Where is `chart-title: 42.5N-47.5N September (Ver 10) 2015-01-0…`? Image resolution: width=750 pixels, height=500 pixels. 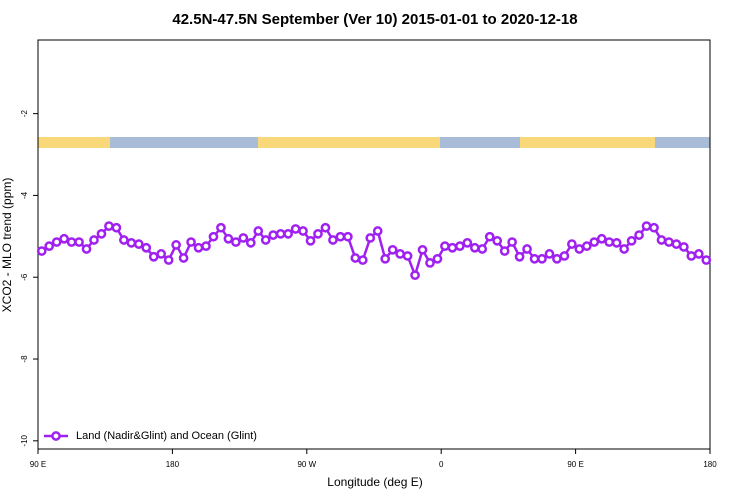 chart-title: 42.5N-47.5N September (Ver 10) 2015-01-0… is located at coordinates (374, 19).